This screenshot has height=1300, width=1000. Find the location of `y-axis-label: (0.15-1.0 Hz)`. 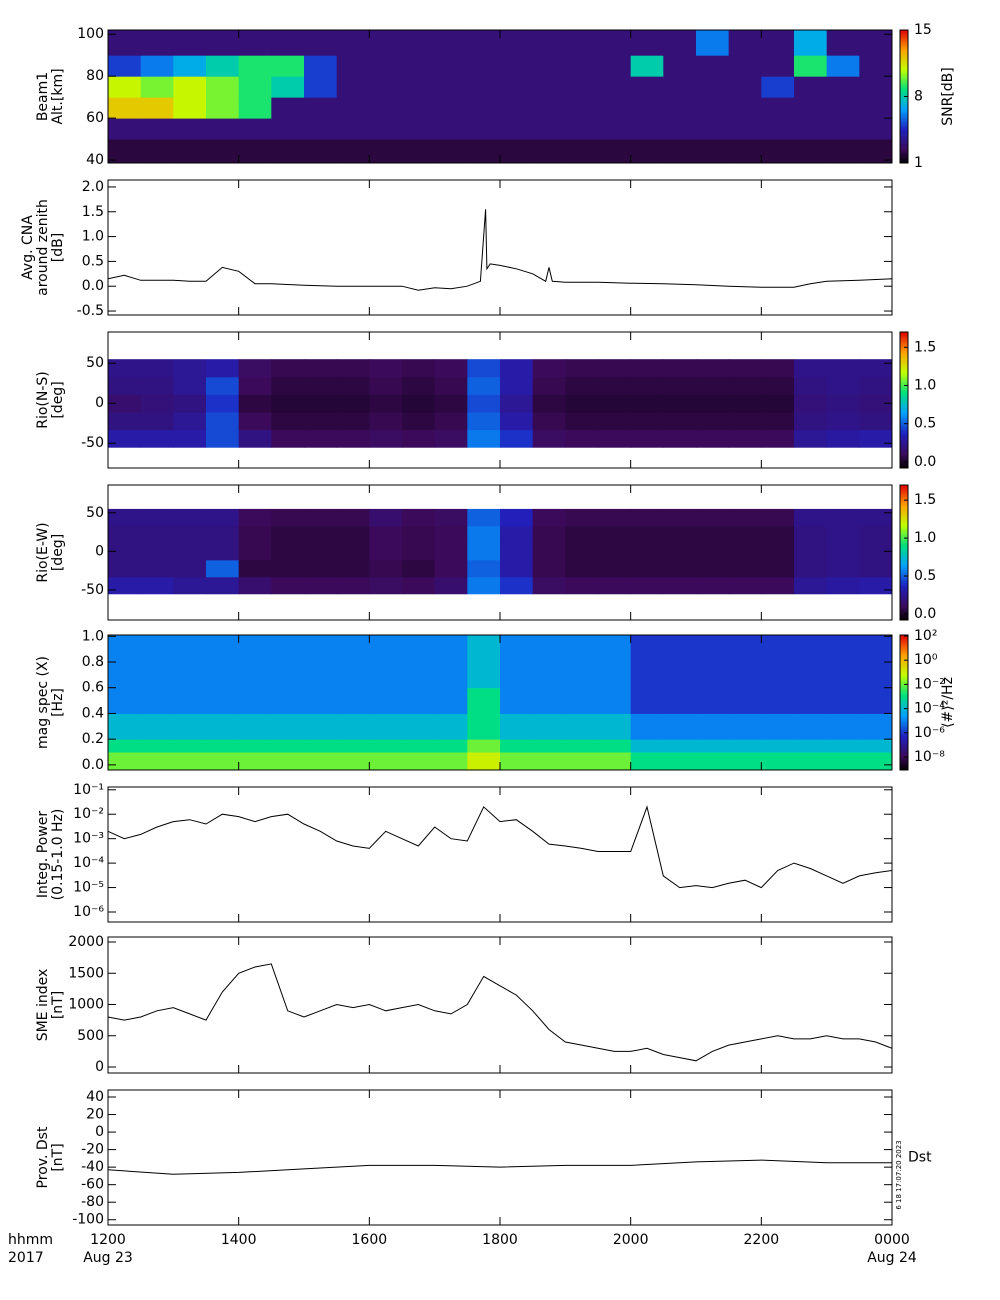

y-axis-label: (0.15-1.0 Hz) is located at coordinates (58, 855).